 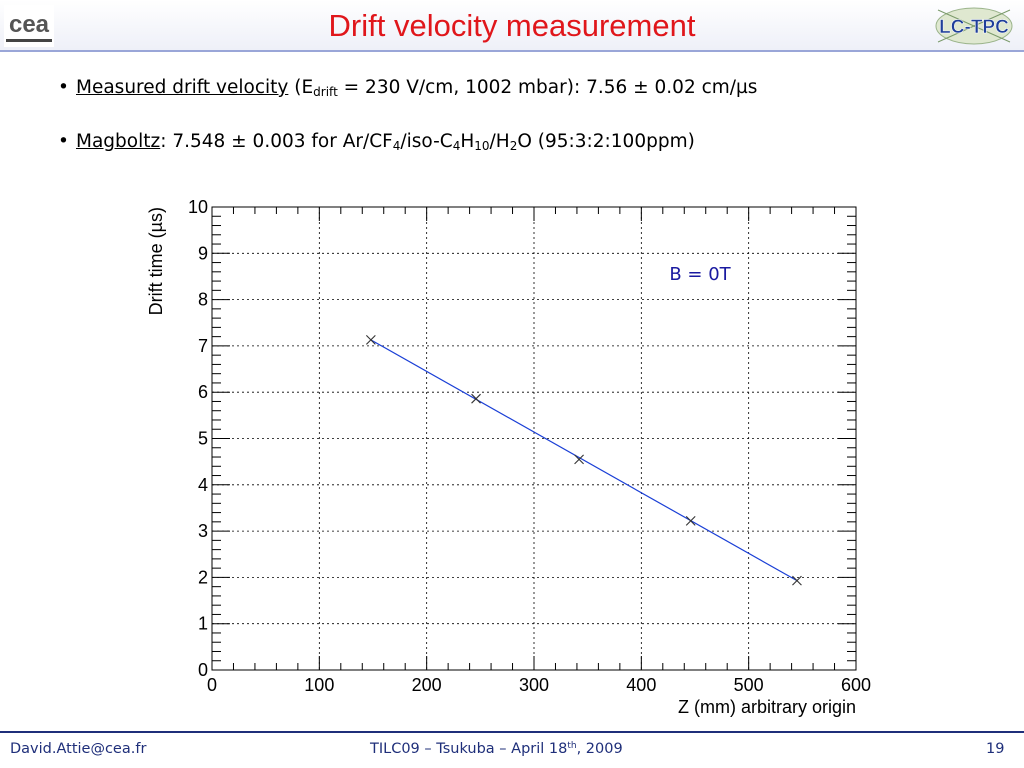 What do you see at coordinates (118, 141) in the screenshot?
I see `magboltz-link: Magboltz` at bounding box center [118, 141].